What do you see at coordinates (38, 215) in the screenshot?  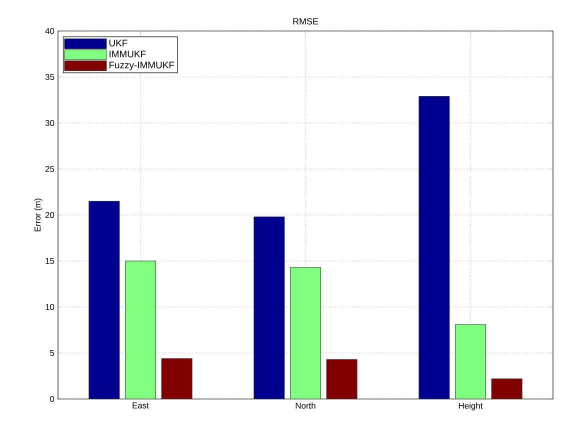 I see `y-axis-title: Error (m)` at bounding box center [38, 215].